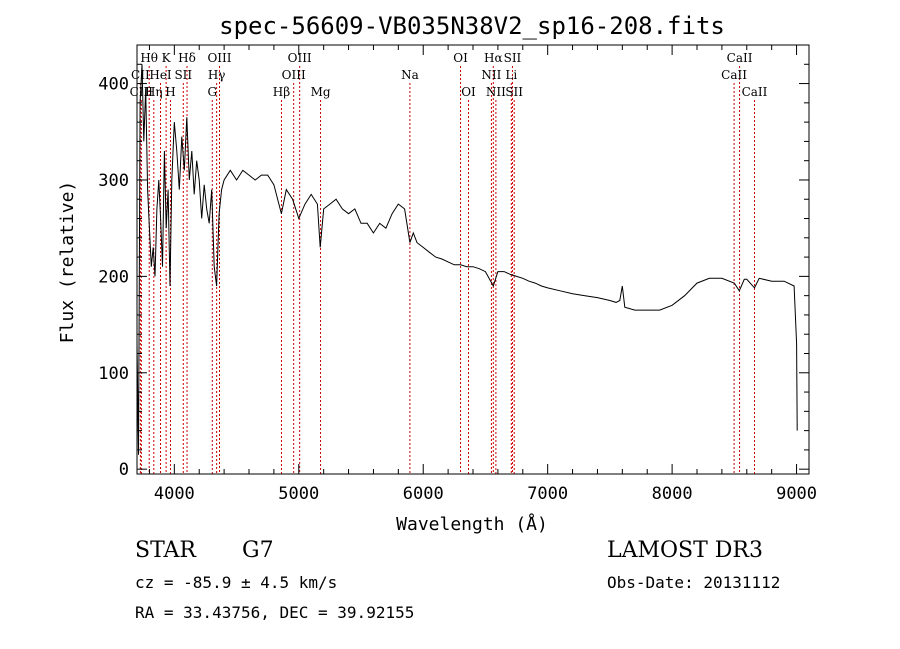 This screenshot has width=900, height=649. What do you see at coordinates (67, 262) in the screenshot?
I see `y-axis-label: Flux (relative)` at bounding box center [67, 262].